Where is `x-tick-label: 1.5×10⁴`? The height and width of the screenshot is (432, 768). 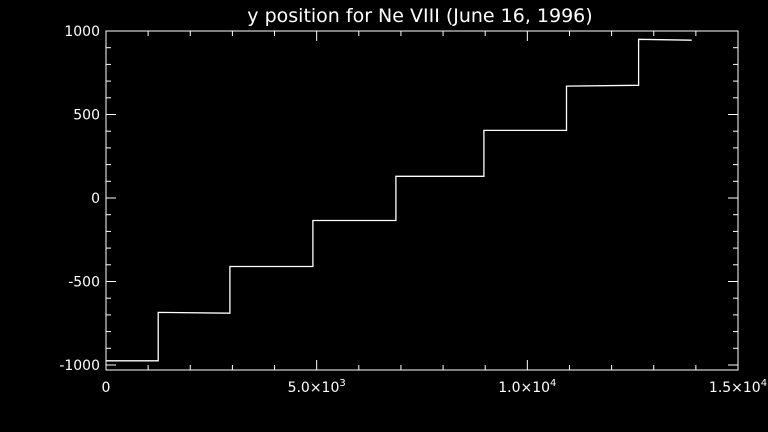 x-tick-label: 1.5×10⁴ is located at coordinates (738, 387).